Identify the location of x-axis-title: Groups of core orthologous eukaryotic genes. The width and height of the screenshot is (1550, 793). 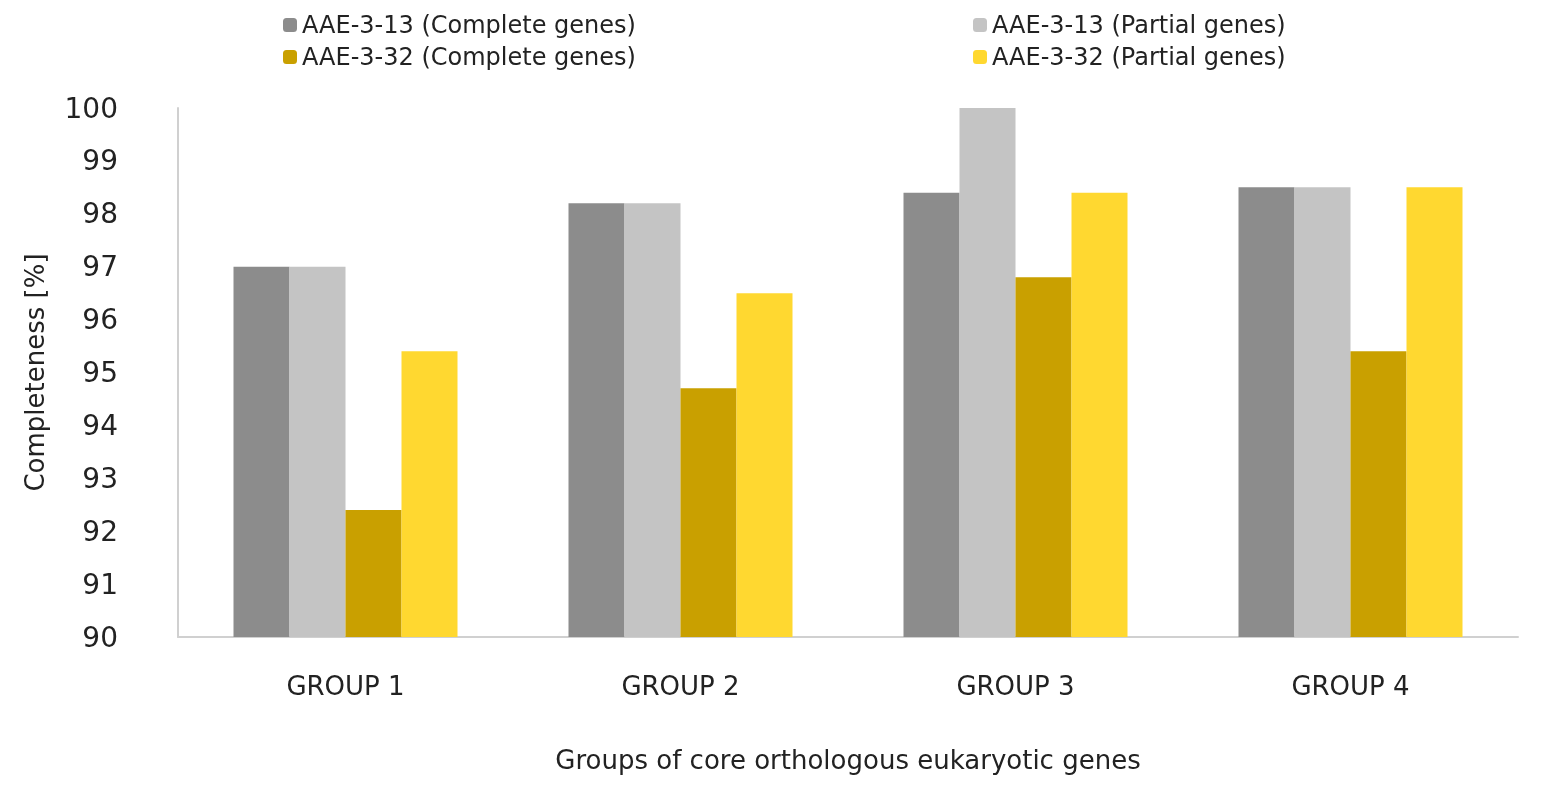
(848, 760).